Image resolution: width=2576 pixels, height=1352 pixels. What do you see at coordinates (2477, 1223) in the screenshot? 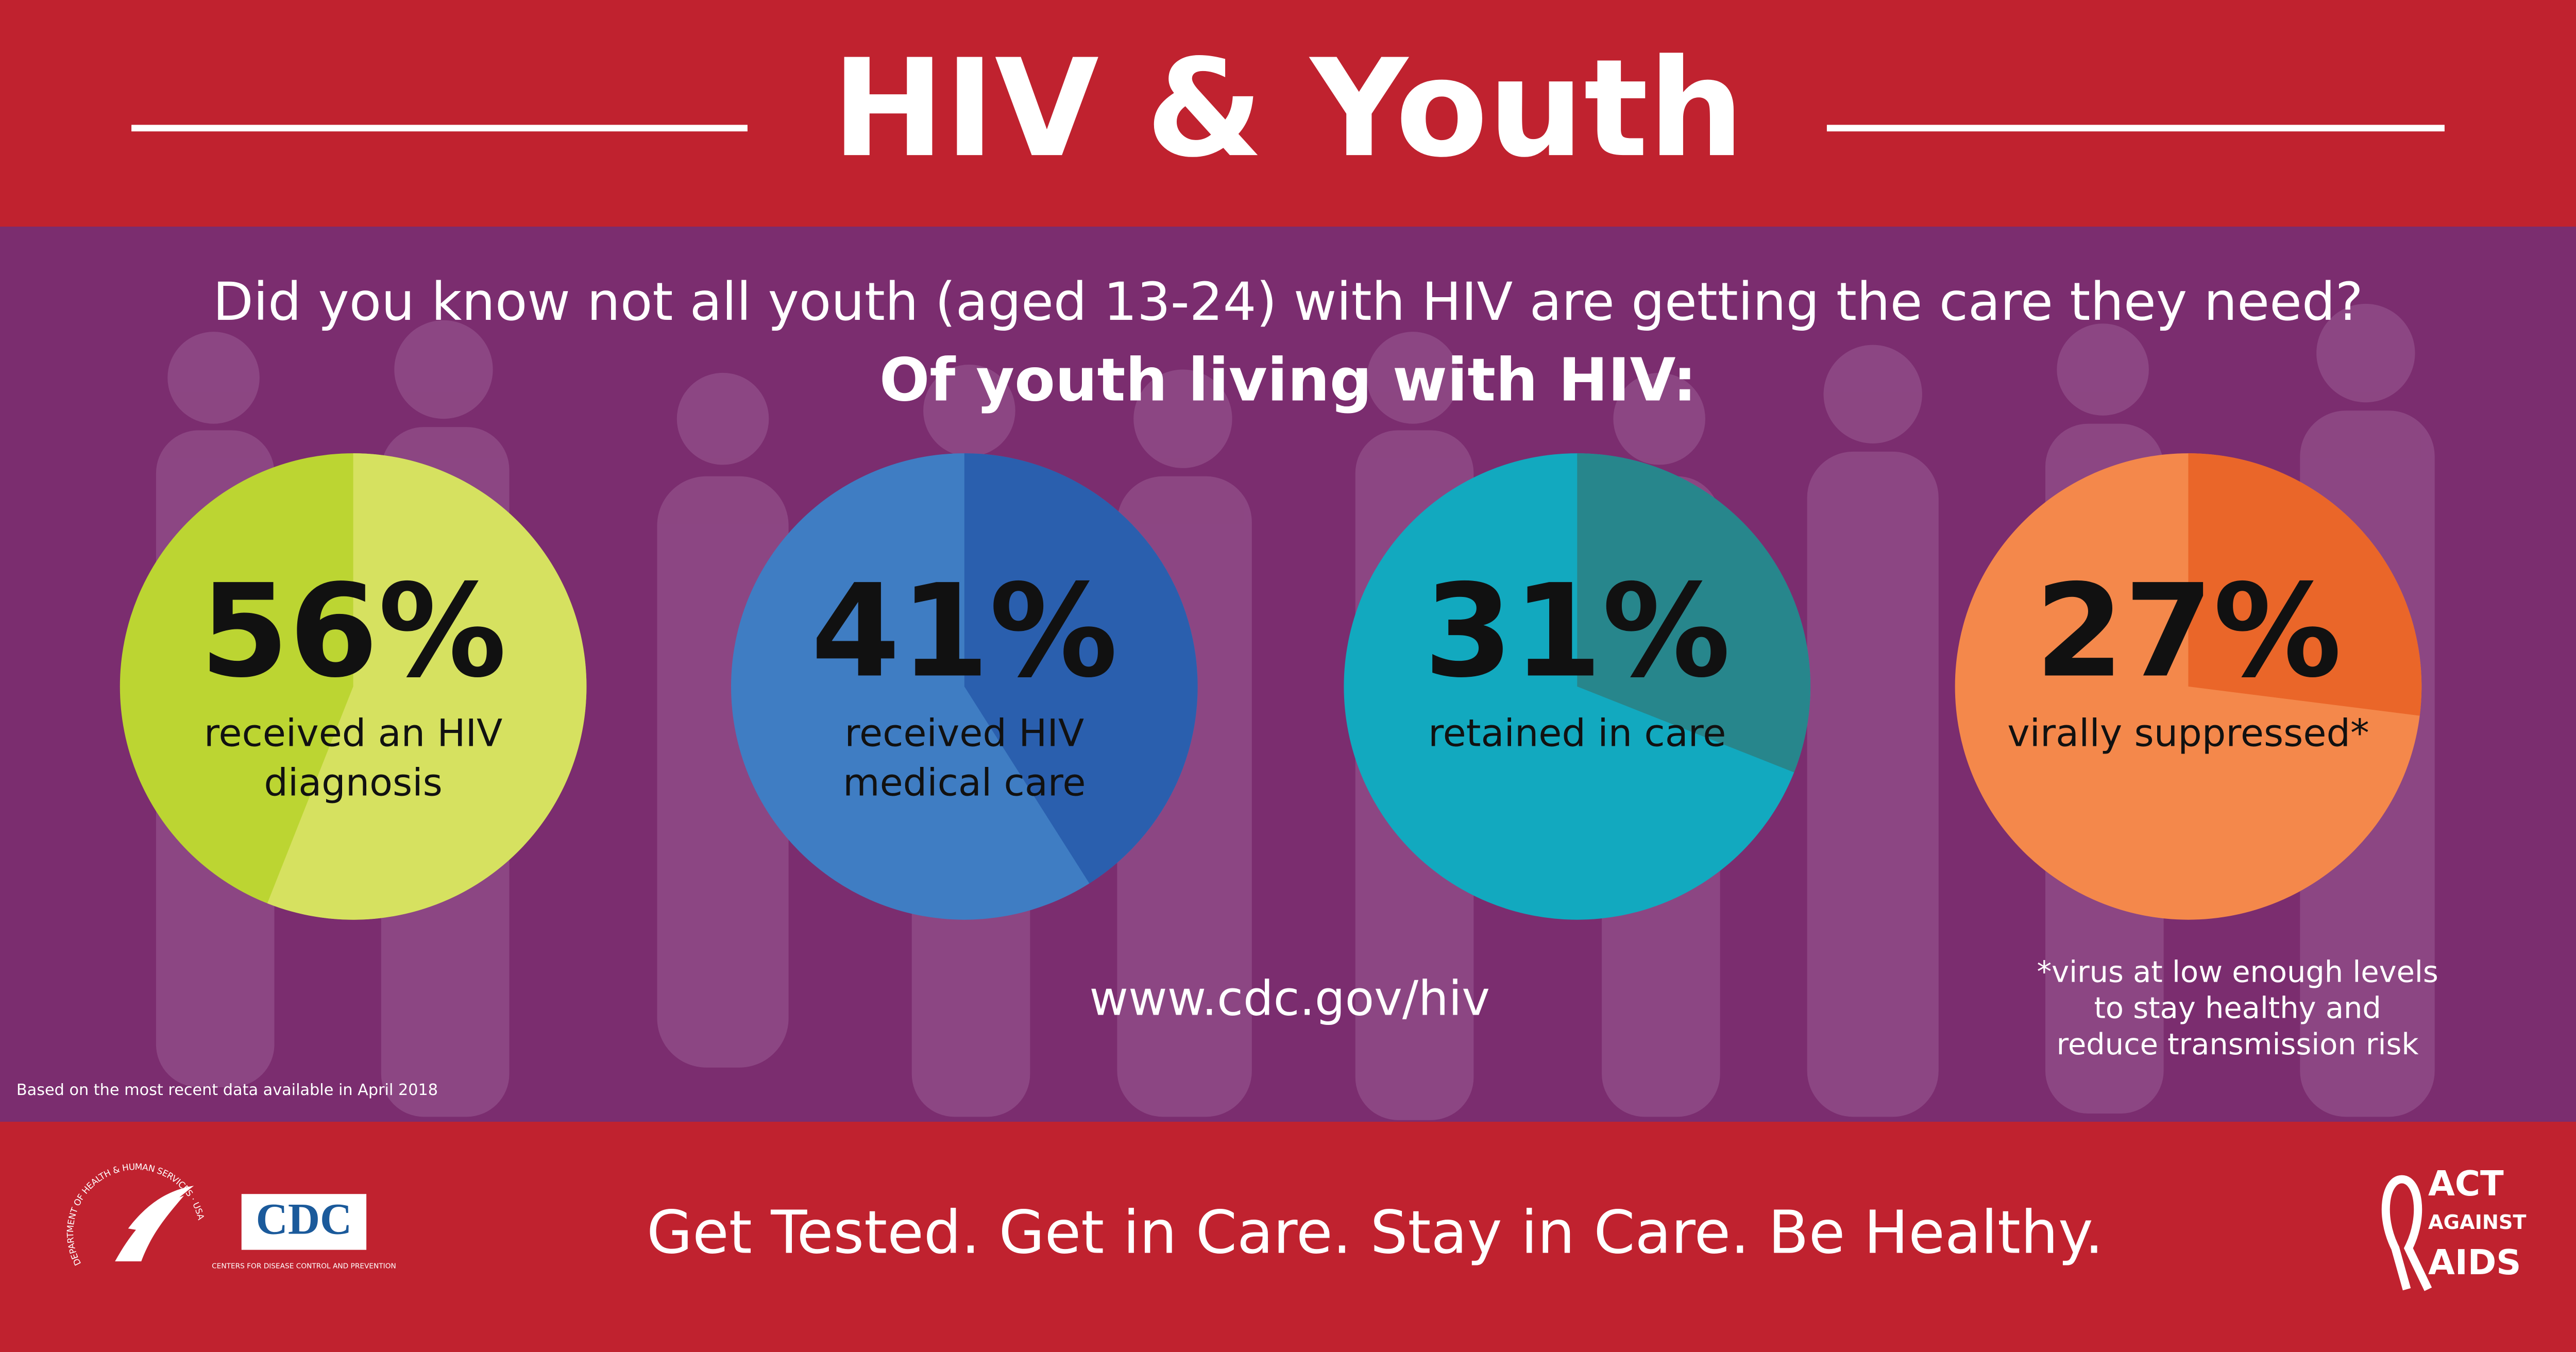
I see `campaign-text: AGAINST` at bounding box center [2477, 1223].